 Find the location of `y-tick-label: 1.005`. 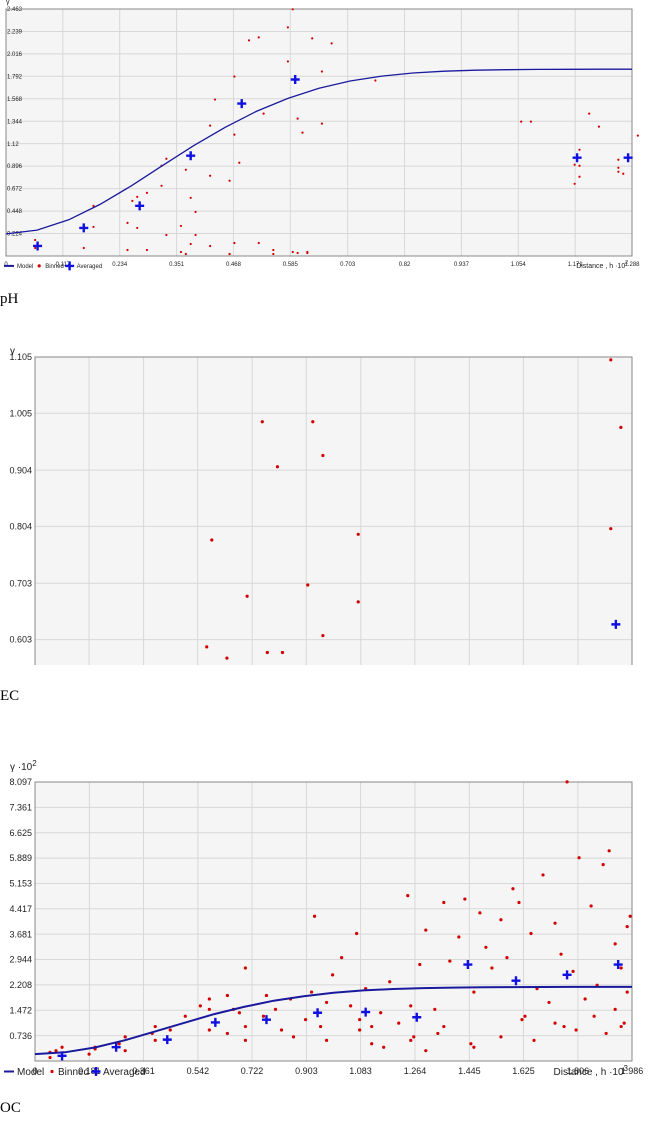

y-tick-label: 1.005 is located at coordinates (20, 413).